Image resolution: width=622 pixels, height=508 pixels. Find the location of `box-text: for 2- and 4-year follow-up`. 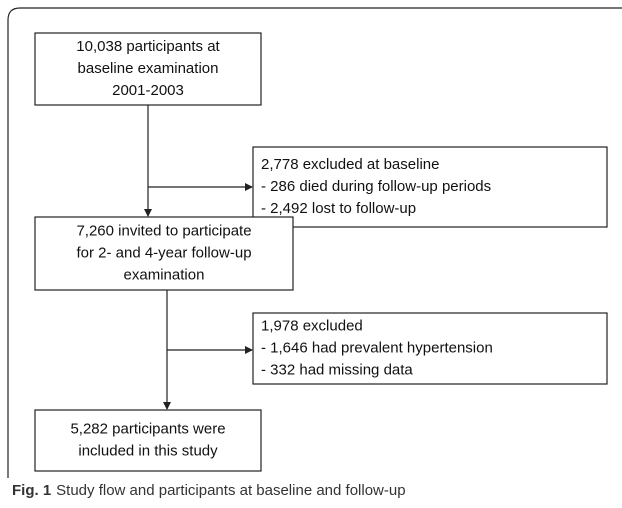

box-text: for 2- and 4-year follow-up is located at coordinates (163, 252).